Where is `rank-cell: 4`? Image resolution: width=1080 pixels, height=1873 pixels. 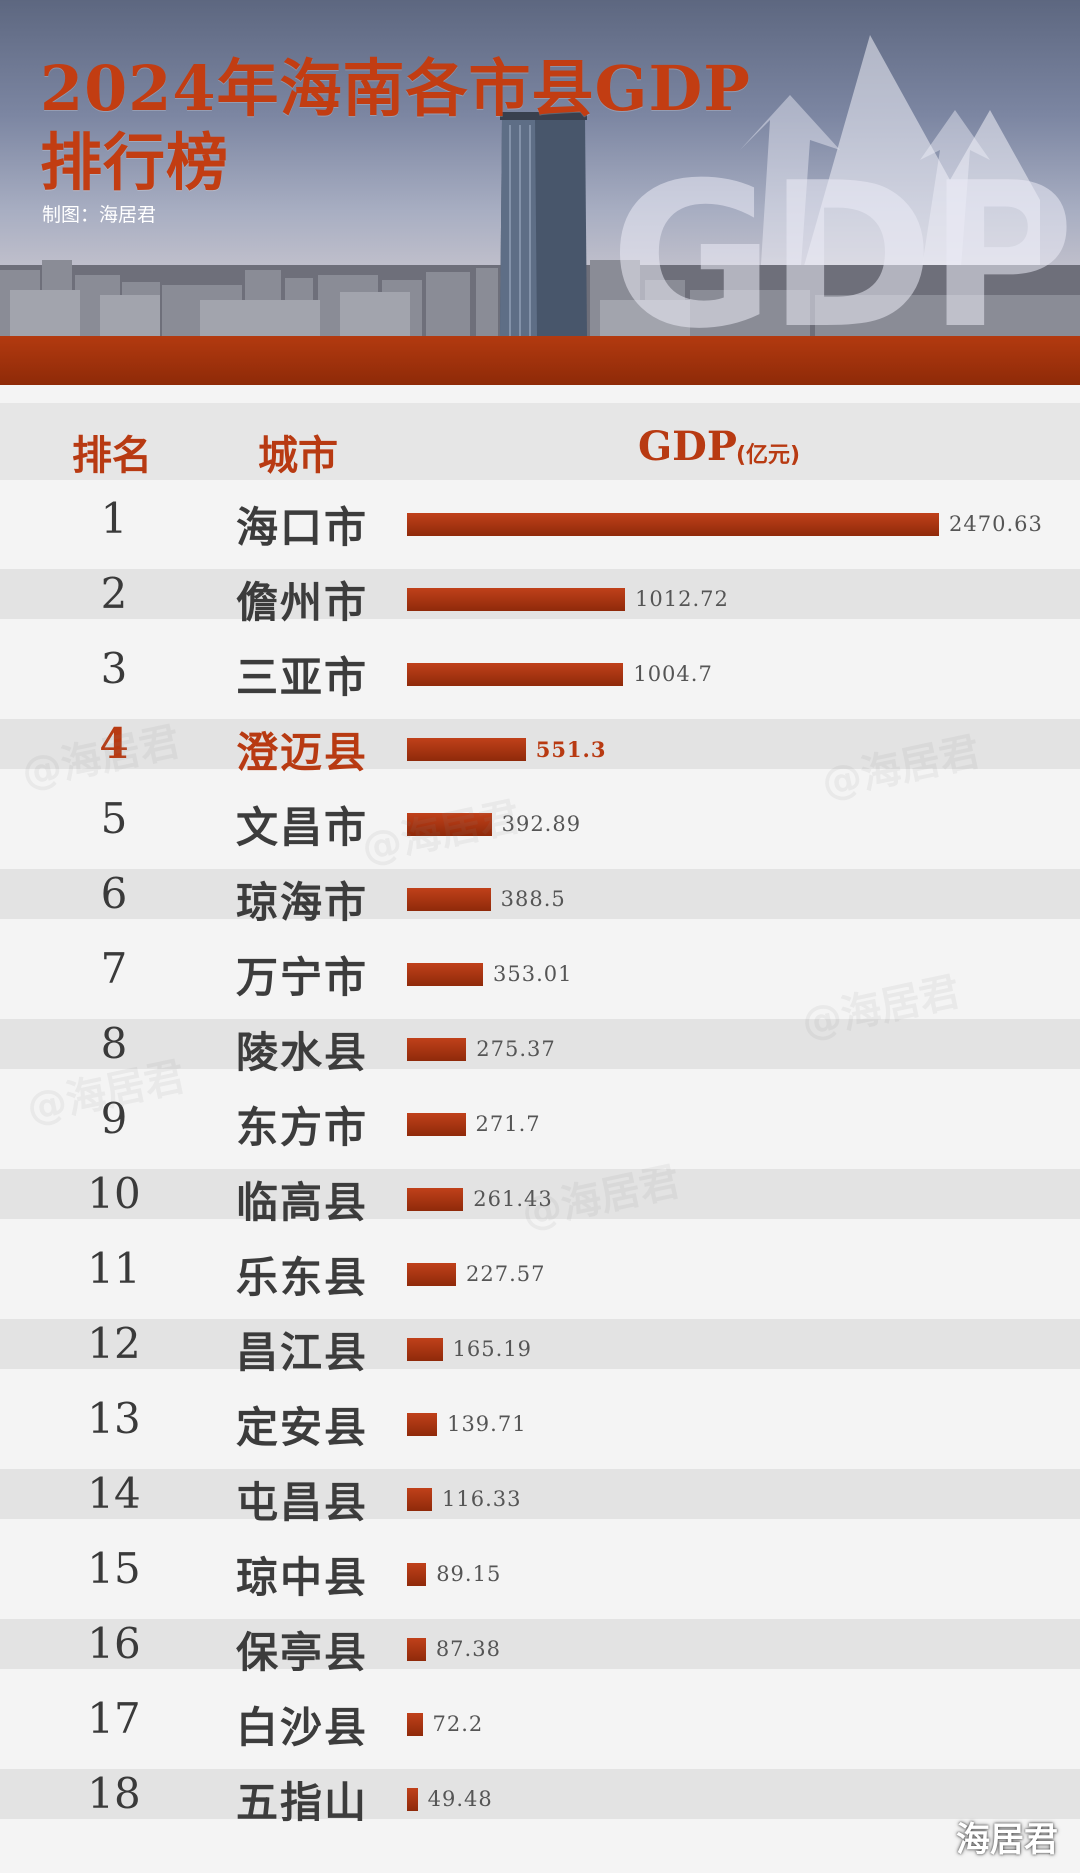 rank-cell: 4 is located at coordinates (114, 743).